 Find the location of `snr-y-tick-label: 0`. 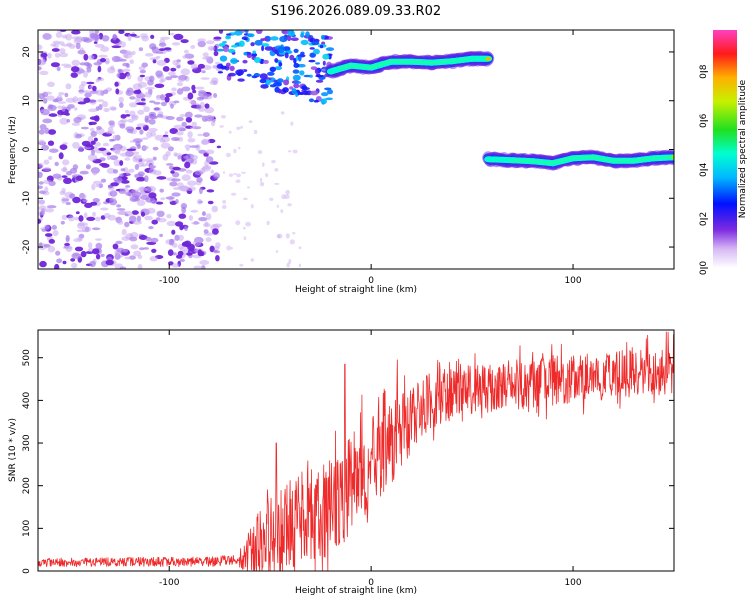

snr-y-tick-label: 0 is located at coordinates (27, 571).